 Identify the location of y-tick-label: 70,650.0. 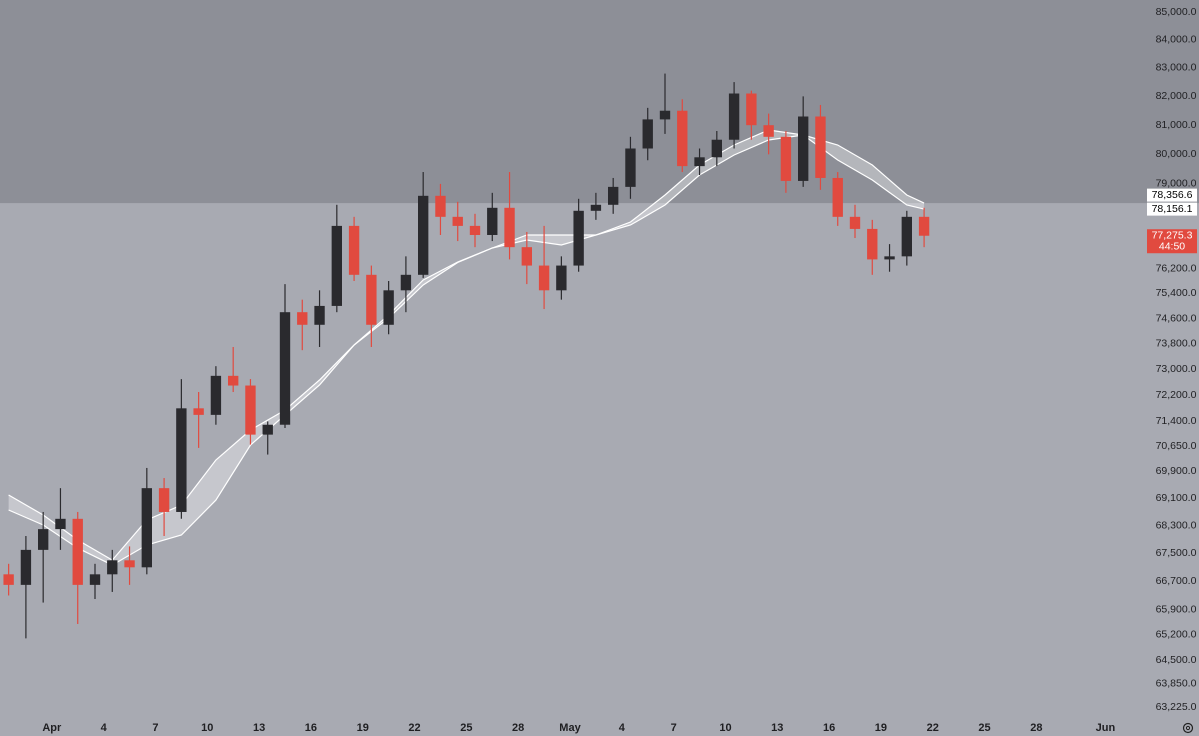
(1176, 446).